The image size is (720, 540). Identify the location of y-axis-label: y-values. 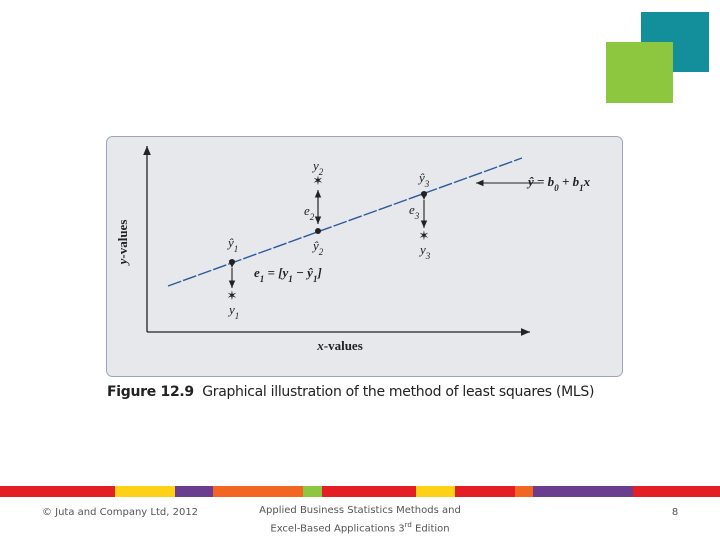
(122, 243).